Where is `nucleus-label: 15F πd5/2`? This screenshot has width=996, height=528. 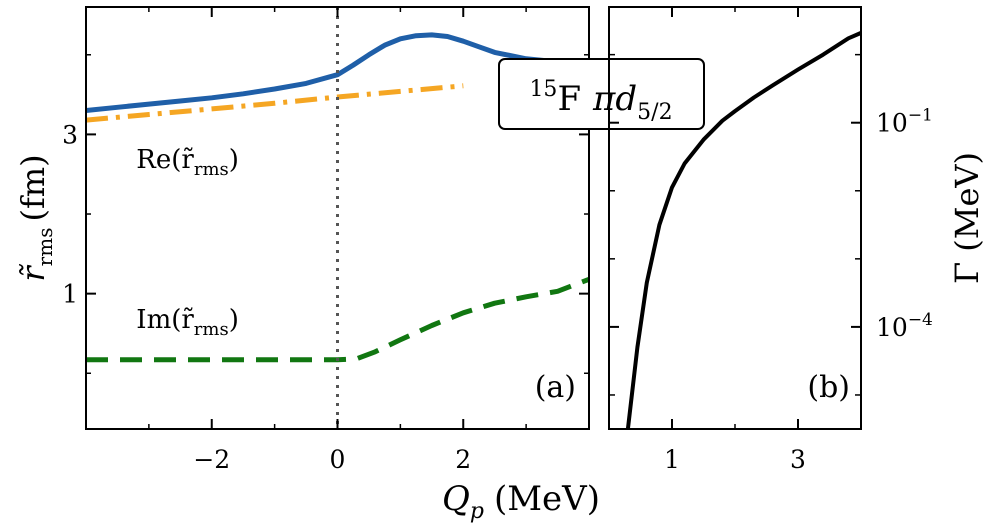 nucleus-label: 15F πd5/2 is located at coordinates (600, 101).